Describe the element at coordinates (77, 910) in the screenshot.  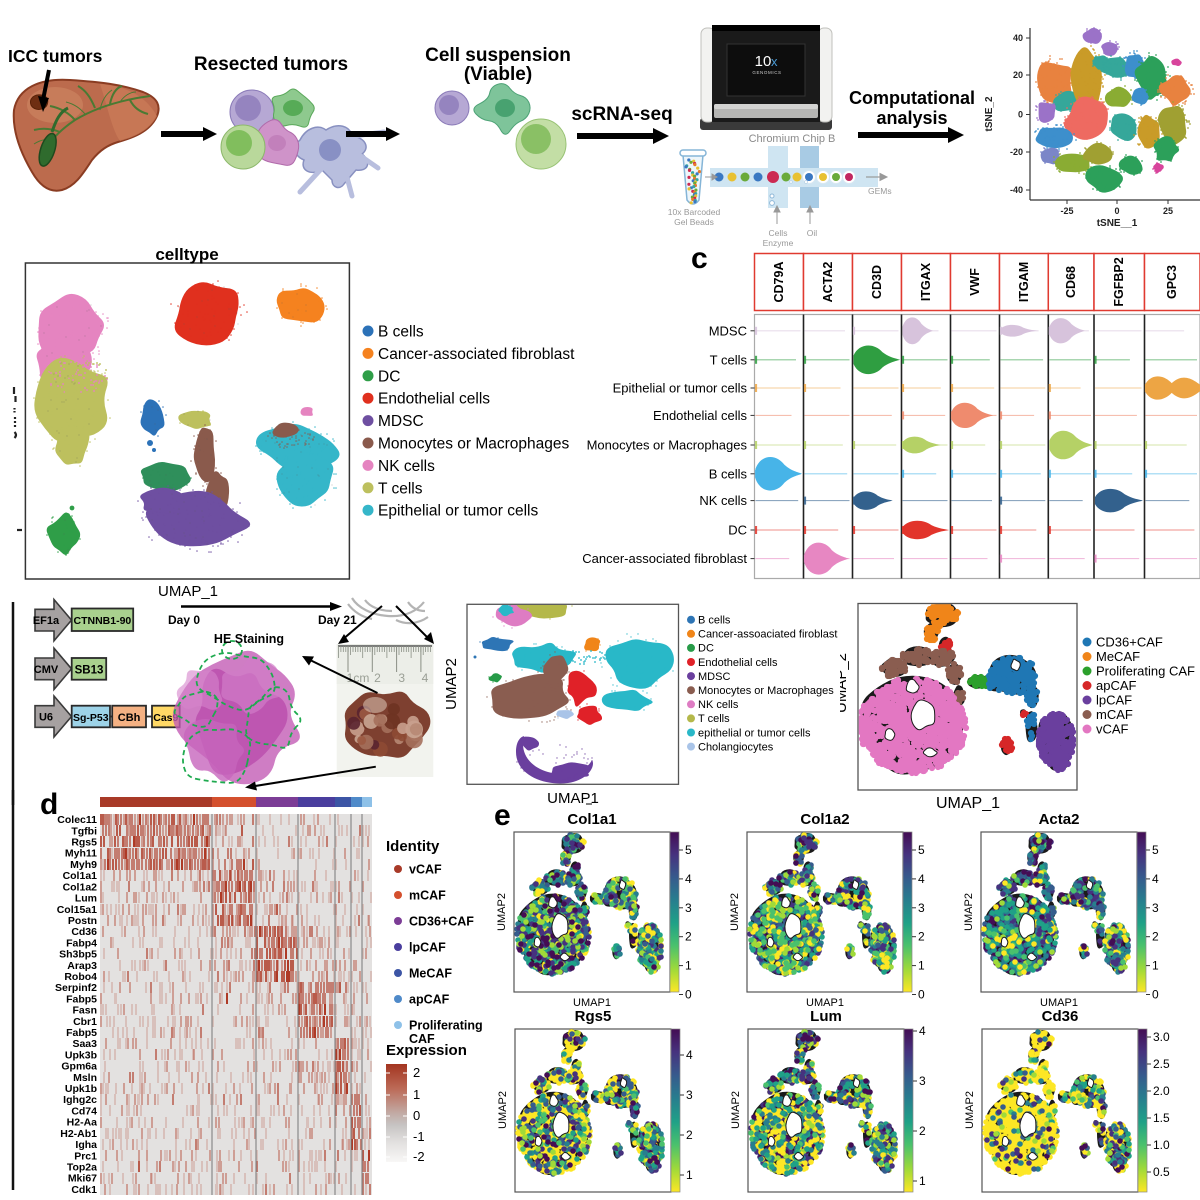
I see `svg-text: Col15a1` at that location.